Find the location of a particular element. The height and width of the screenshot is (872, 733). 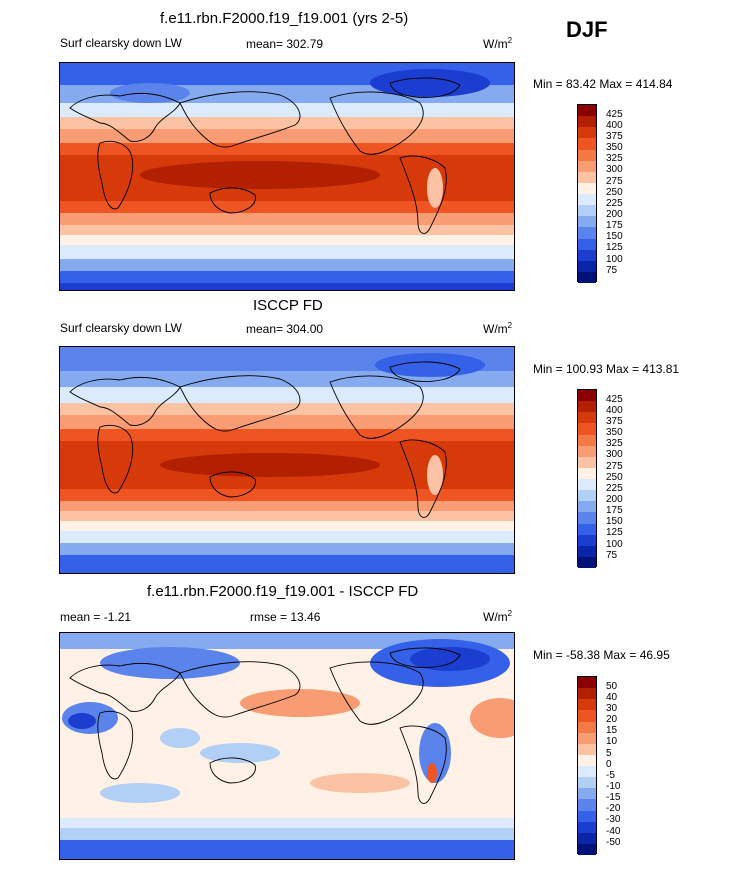

panel1-units: W/m2 is located at coordinates (498, 43).